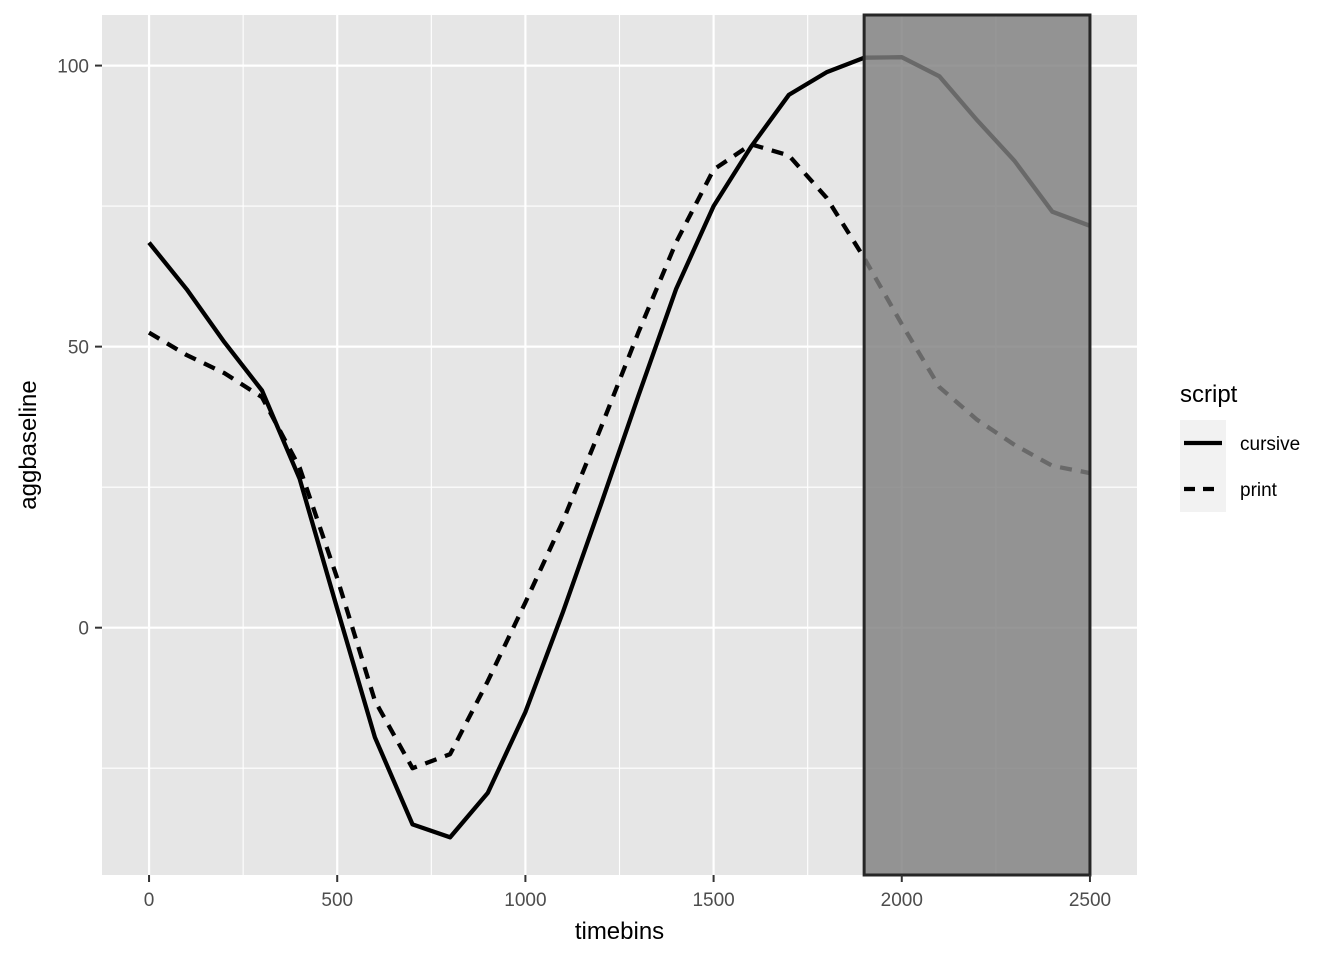 The height and width of the screenshot is (960, 1344). What do you see at coordinates (525, 900) in the screenshot?
I see `x-tick-label: 1000` at bounding box center [525, 900].